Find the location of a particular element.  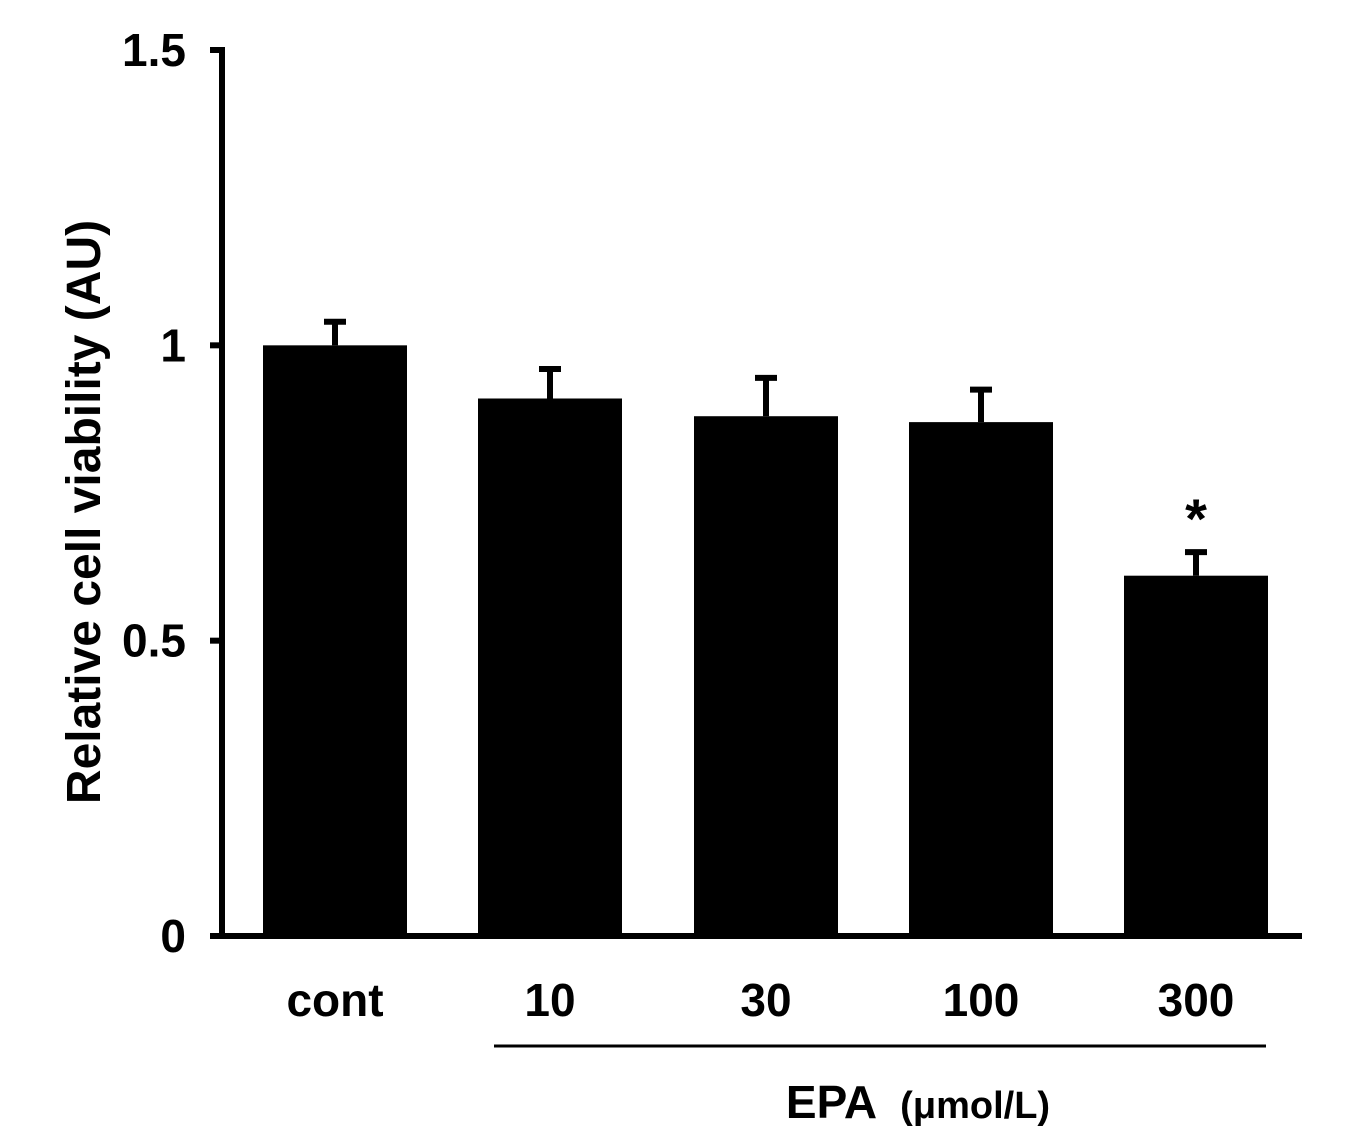

group-label: EPA (μmol/L) is located at coordinates (918, 1102).